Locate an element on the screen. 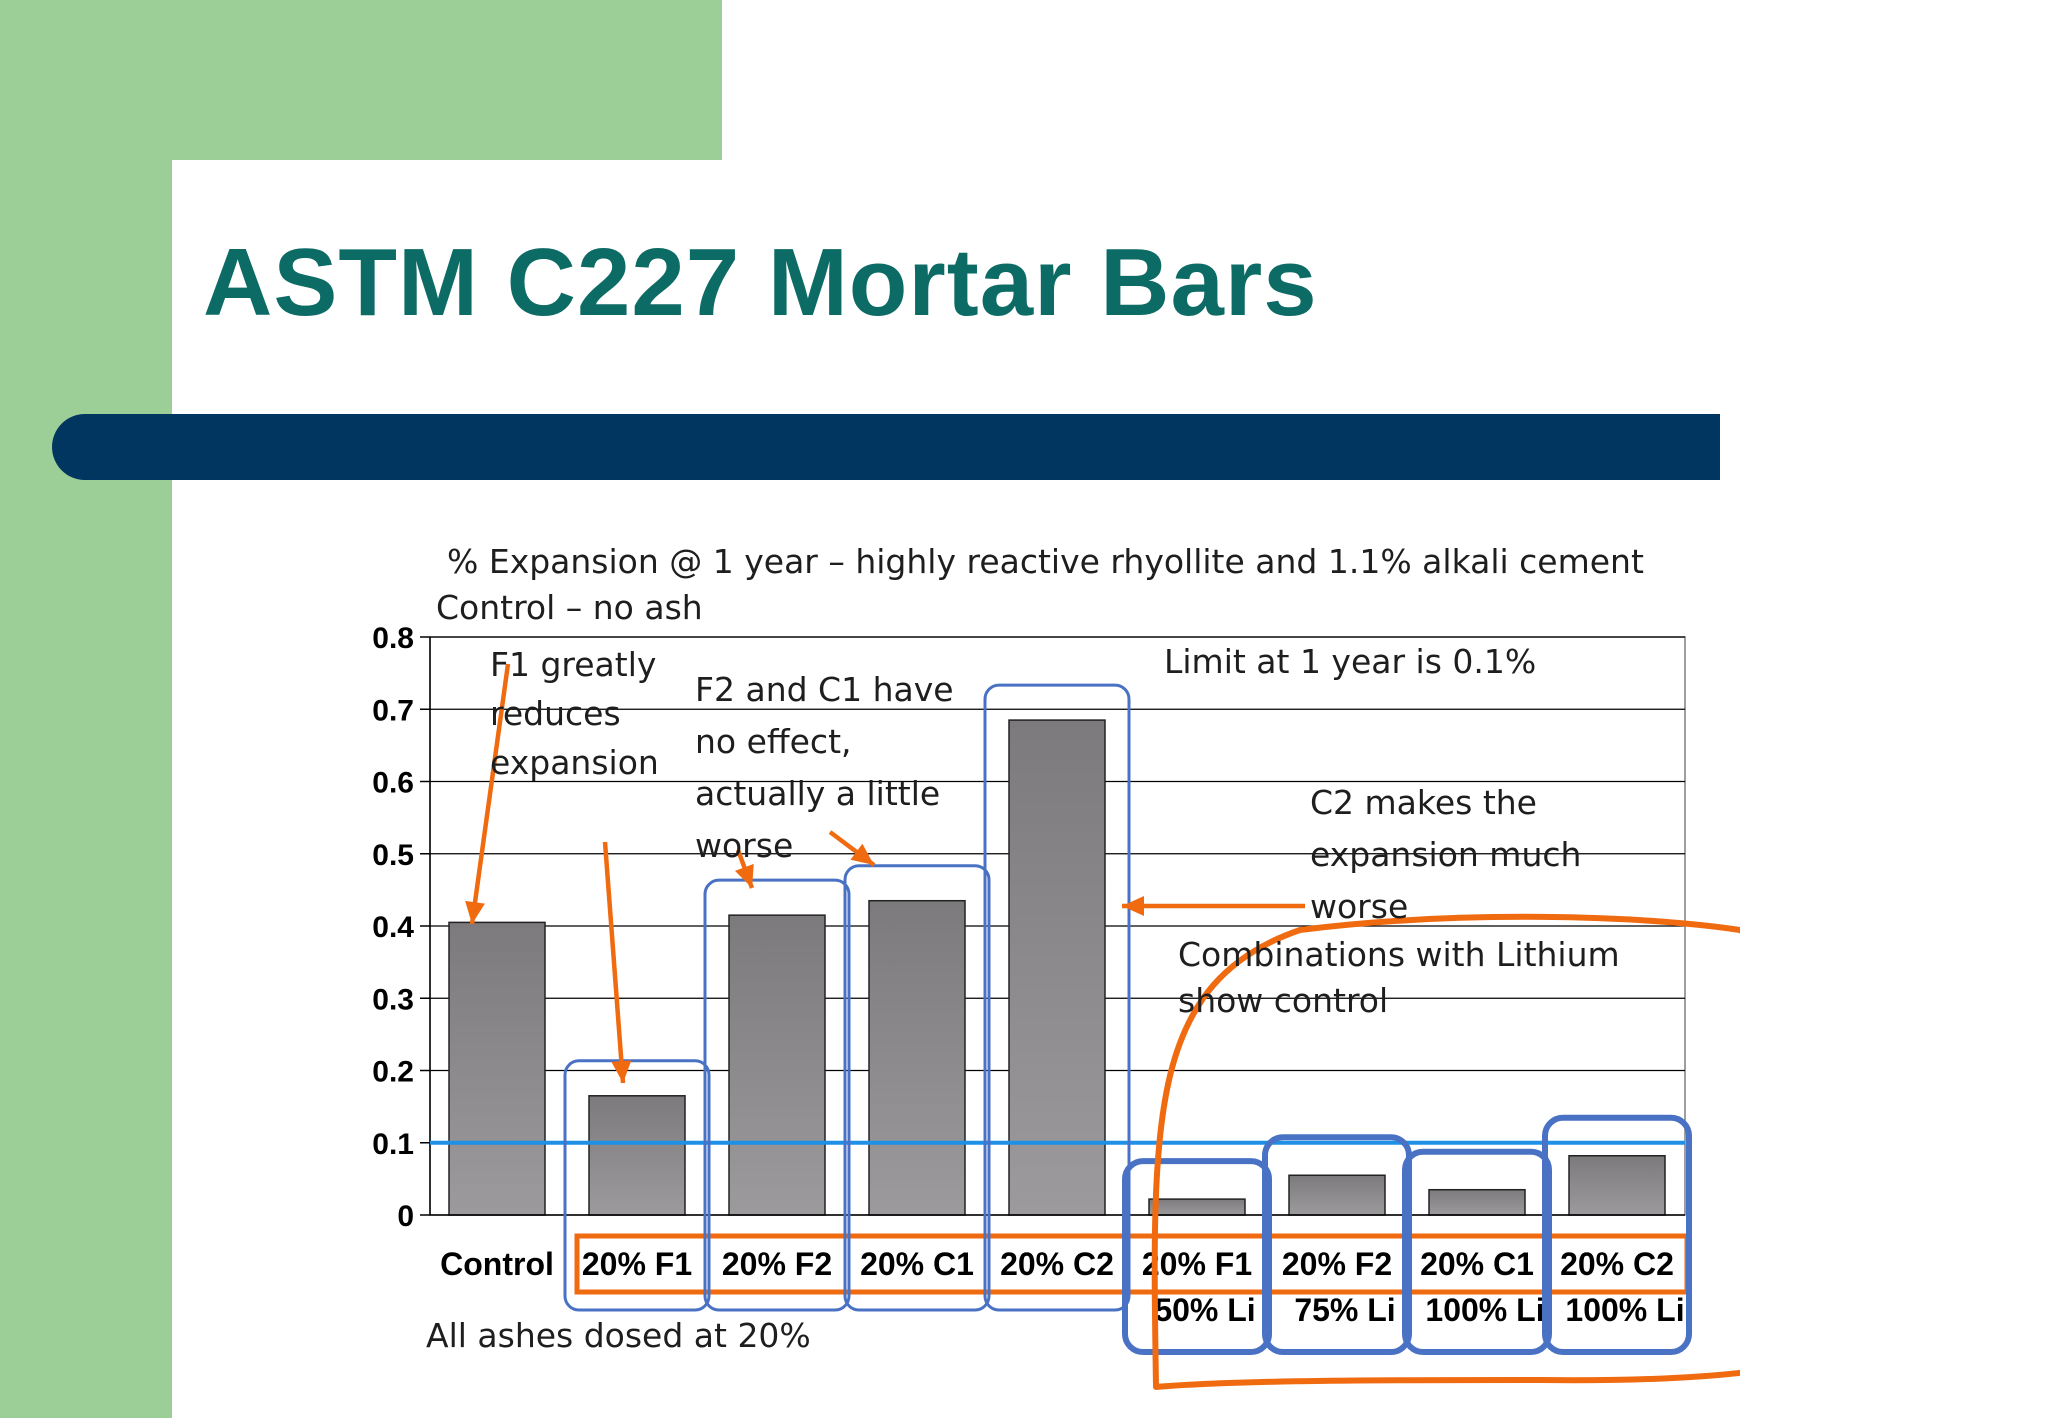 This screenshot has width=2048, height=1418. y-tick-label: 0.2 is located at coordinates (393, 1072).